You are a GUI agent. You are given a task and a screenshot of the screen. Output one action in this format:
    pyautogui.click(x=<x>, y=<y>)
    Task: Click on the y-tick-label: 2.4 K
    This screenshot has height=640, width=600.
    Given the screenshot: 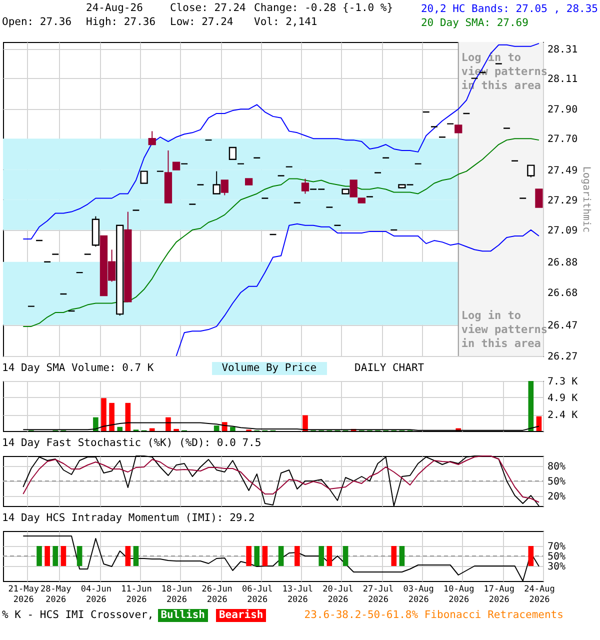 What is the action you would take?
    pyautogui.click(x=563, y=416)
    